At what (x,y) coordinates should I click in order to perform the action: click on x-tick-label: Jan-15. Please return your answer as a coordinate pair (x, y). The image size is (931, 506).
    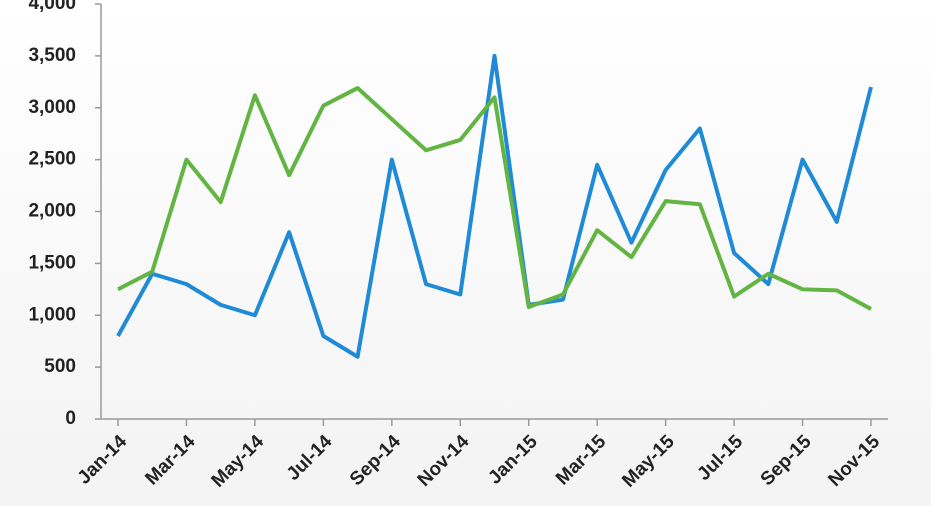
    Looking at the image, I should click on (513, 460).